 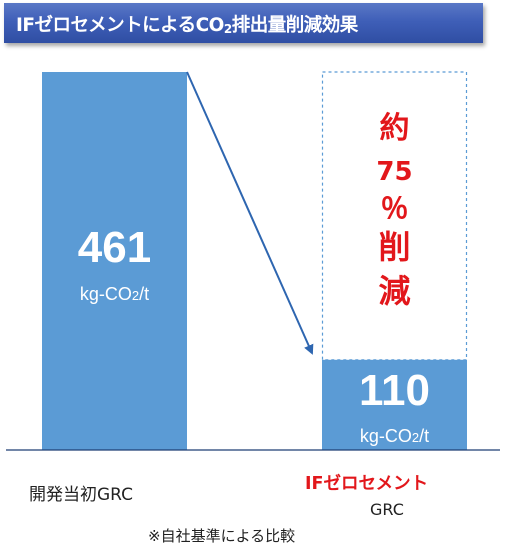 What do you see at coordinates (387, 509) in the screenshot?
I see `category-label-2-line2: GRC` at bounding box center [387, 509].